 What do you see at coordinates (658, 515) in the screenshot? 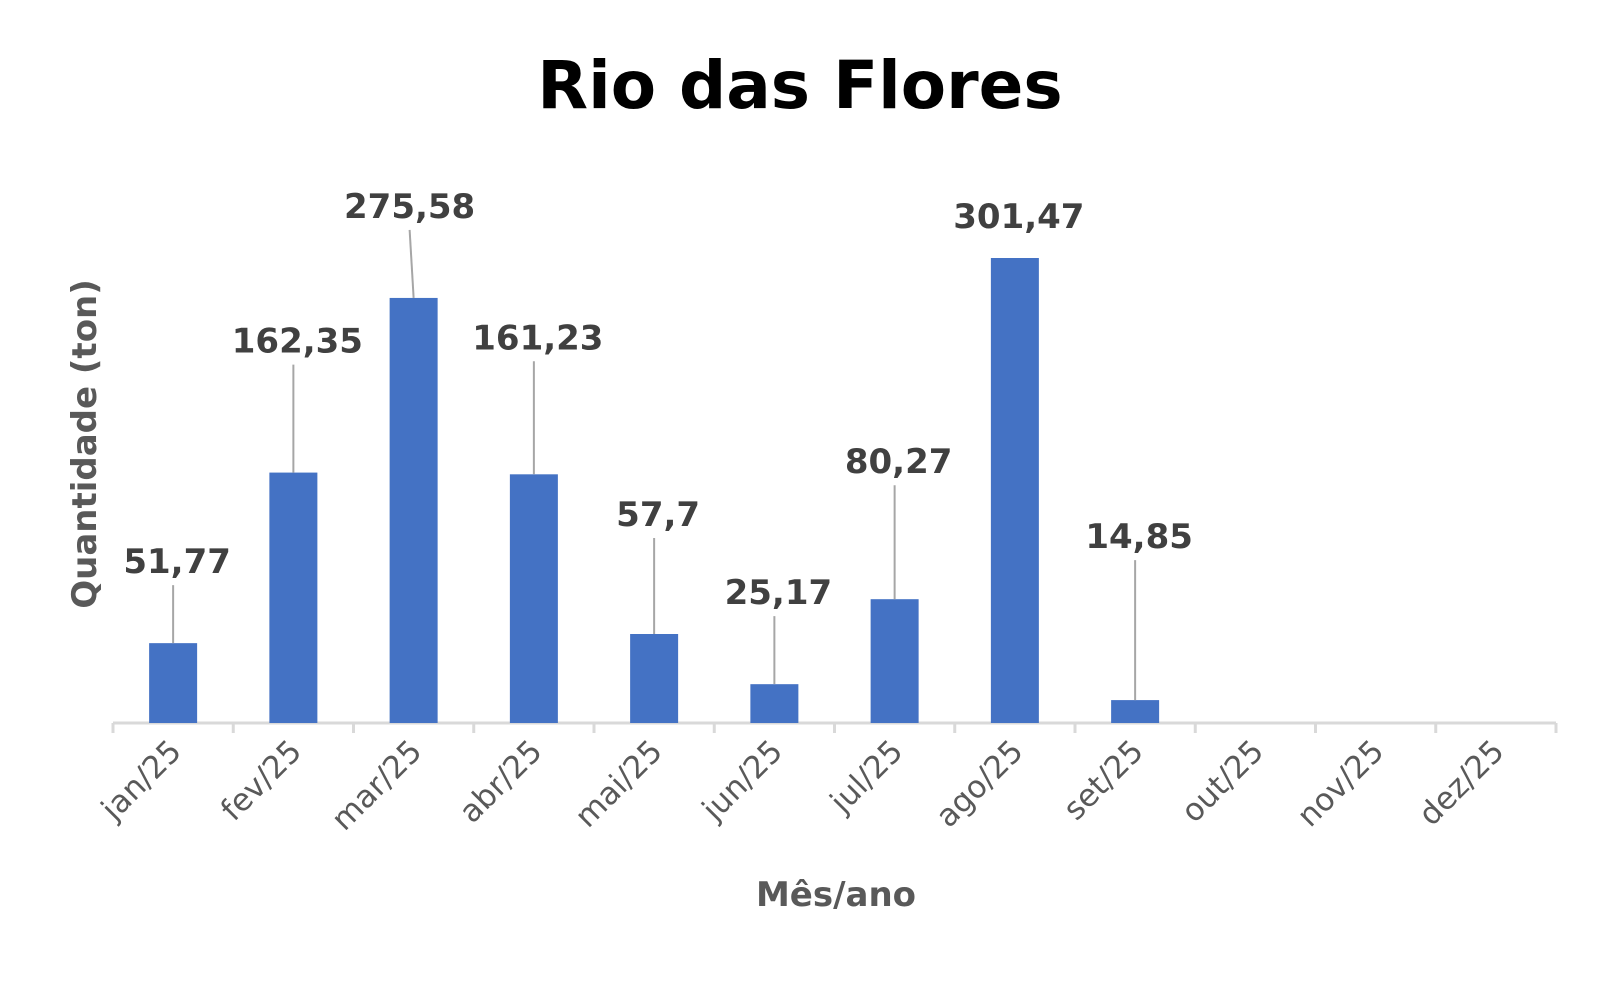
I see `data-label: 57,7` at bounding box center [658, 515].